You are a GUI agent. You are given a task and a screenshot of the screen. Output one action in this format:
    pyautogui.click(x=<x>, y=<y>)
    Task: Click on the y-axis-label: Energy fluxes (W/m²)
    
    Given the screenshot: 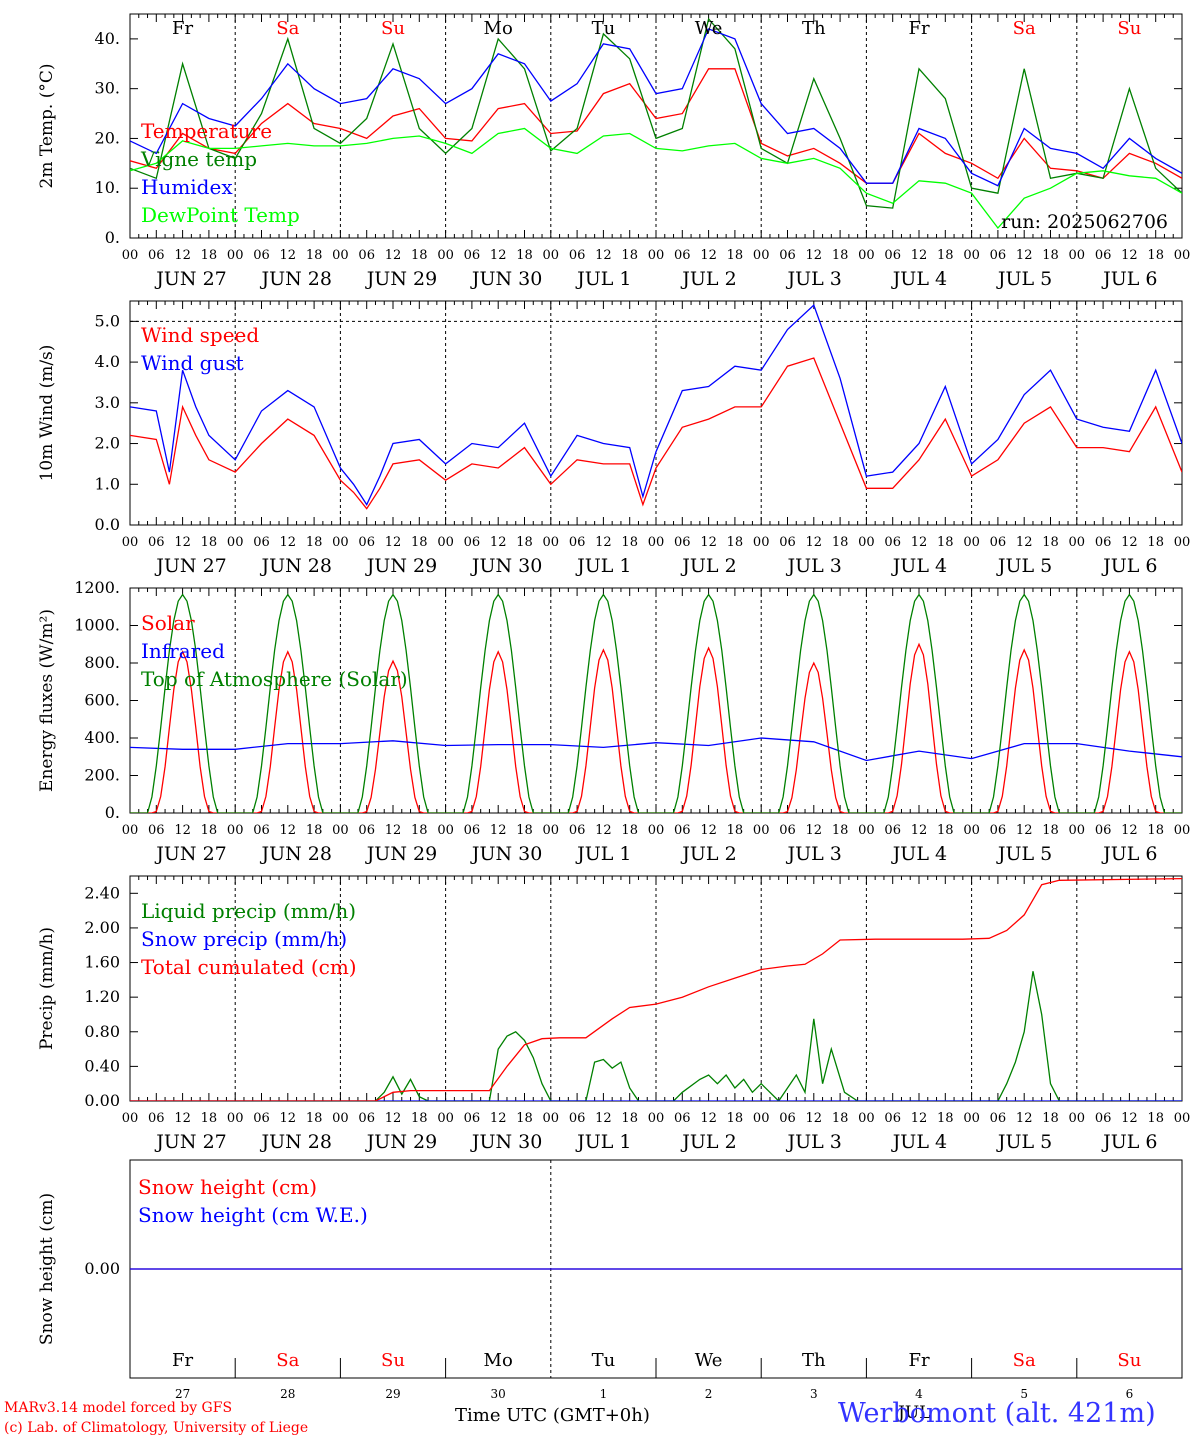 What is the action you would take?
    pyautogui.click(x=47, y=700)
    